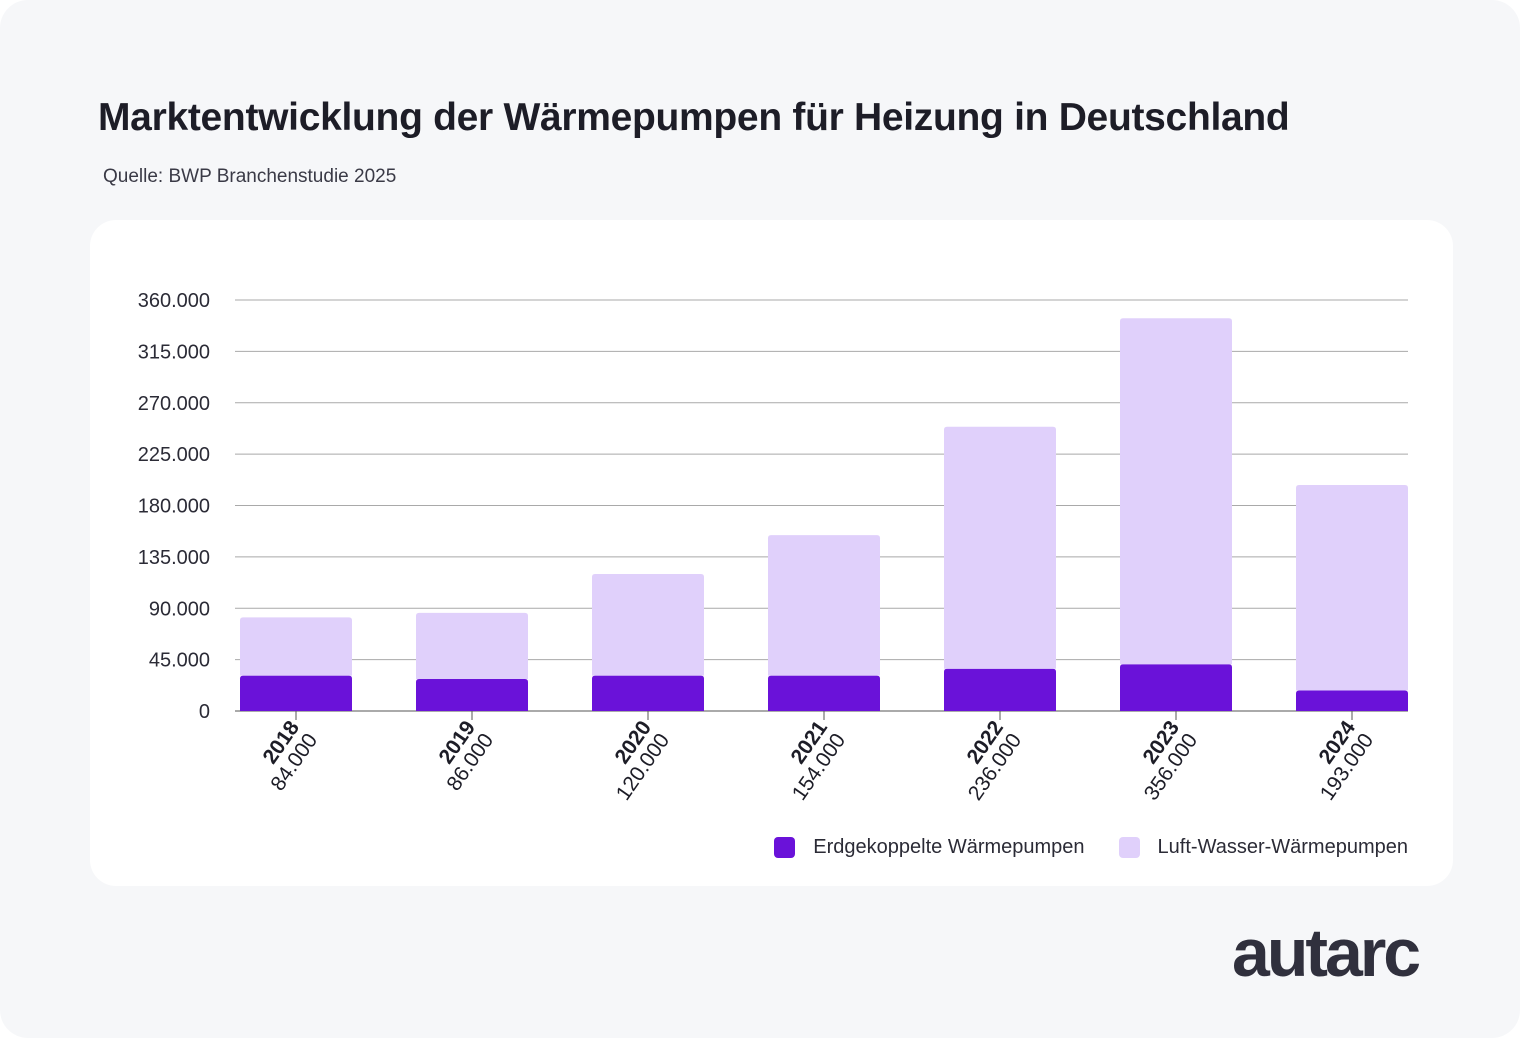  What do you see at coordinates (986, 761) in the screenshot?
I see `x-tick-label: 2022236.000` at bounding box center [986, 761].